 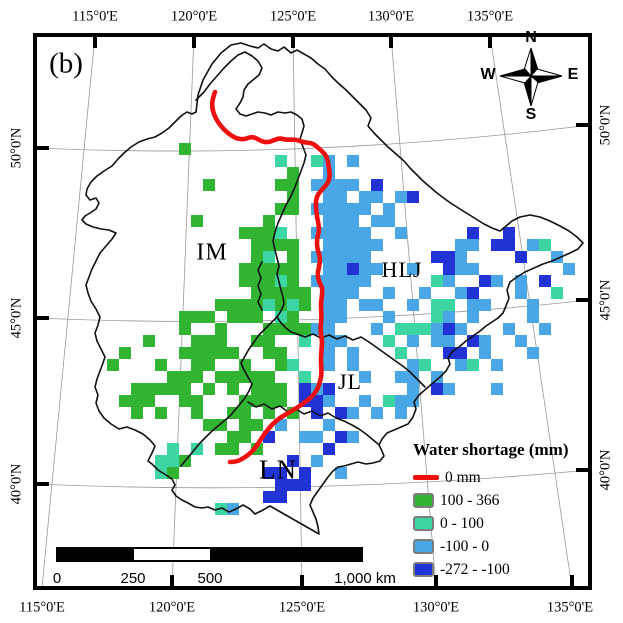 I want to click on legend-label: 100 - 366, so click(x=470, y=500).